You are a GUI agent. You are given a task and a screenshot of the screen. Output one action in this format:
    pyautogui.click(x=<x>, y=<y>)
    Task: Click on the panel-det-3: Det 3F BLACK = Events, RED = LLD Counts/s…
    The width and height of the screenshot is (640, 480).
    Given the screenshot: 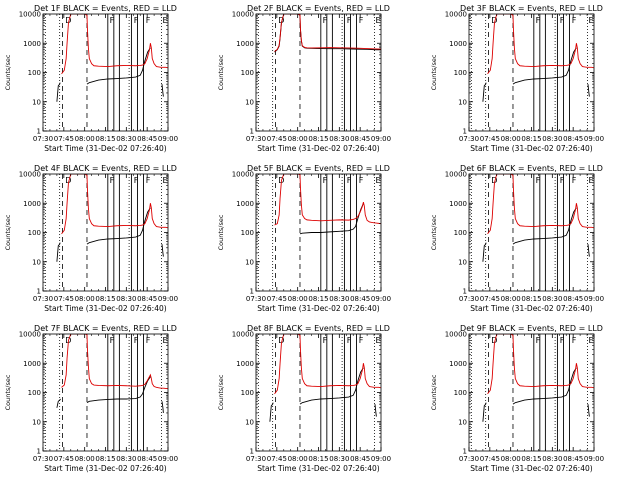 What is the action you would take?
    pyautogui.click(x=517, y=78)
    